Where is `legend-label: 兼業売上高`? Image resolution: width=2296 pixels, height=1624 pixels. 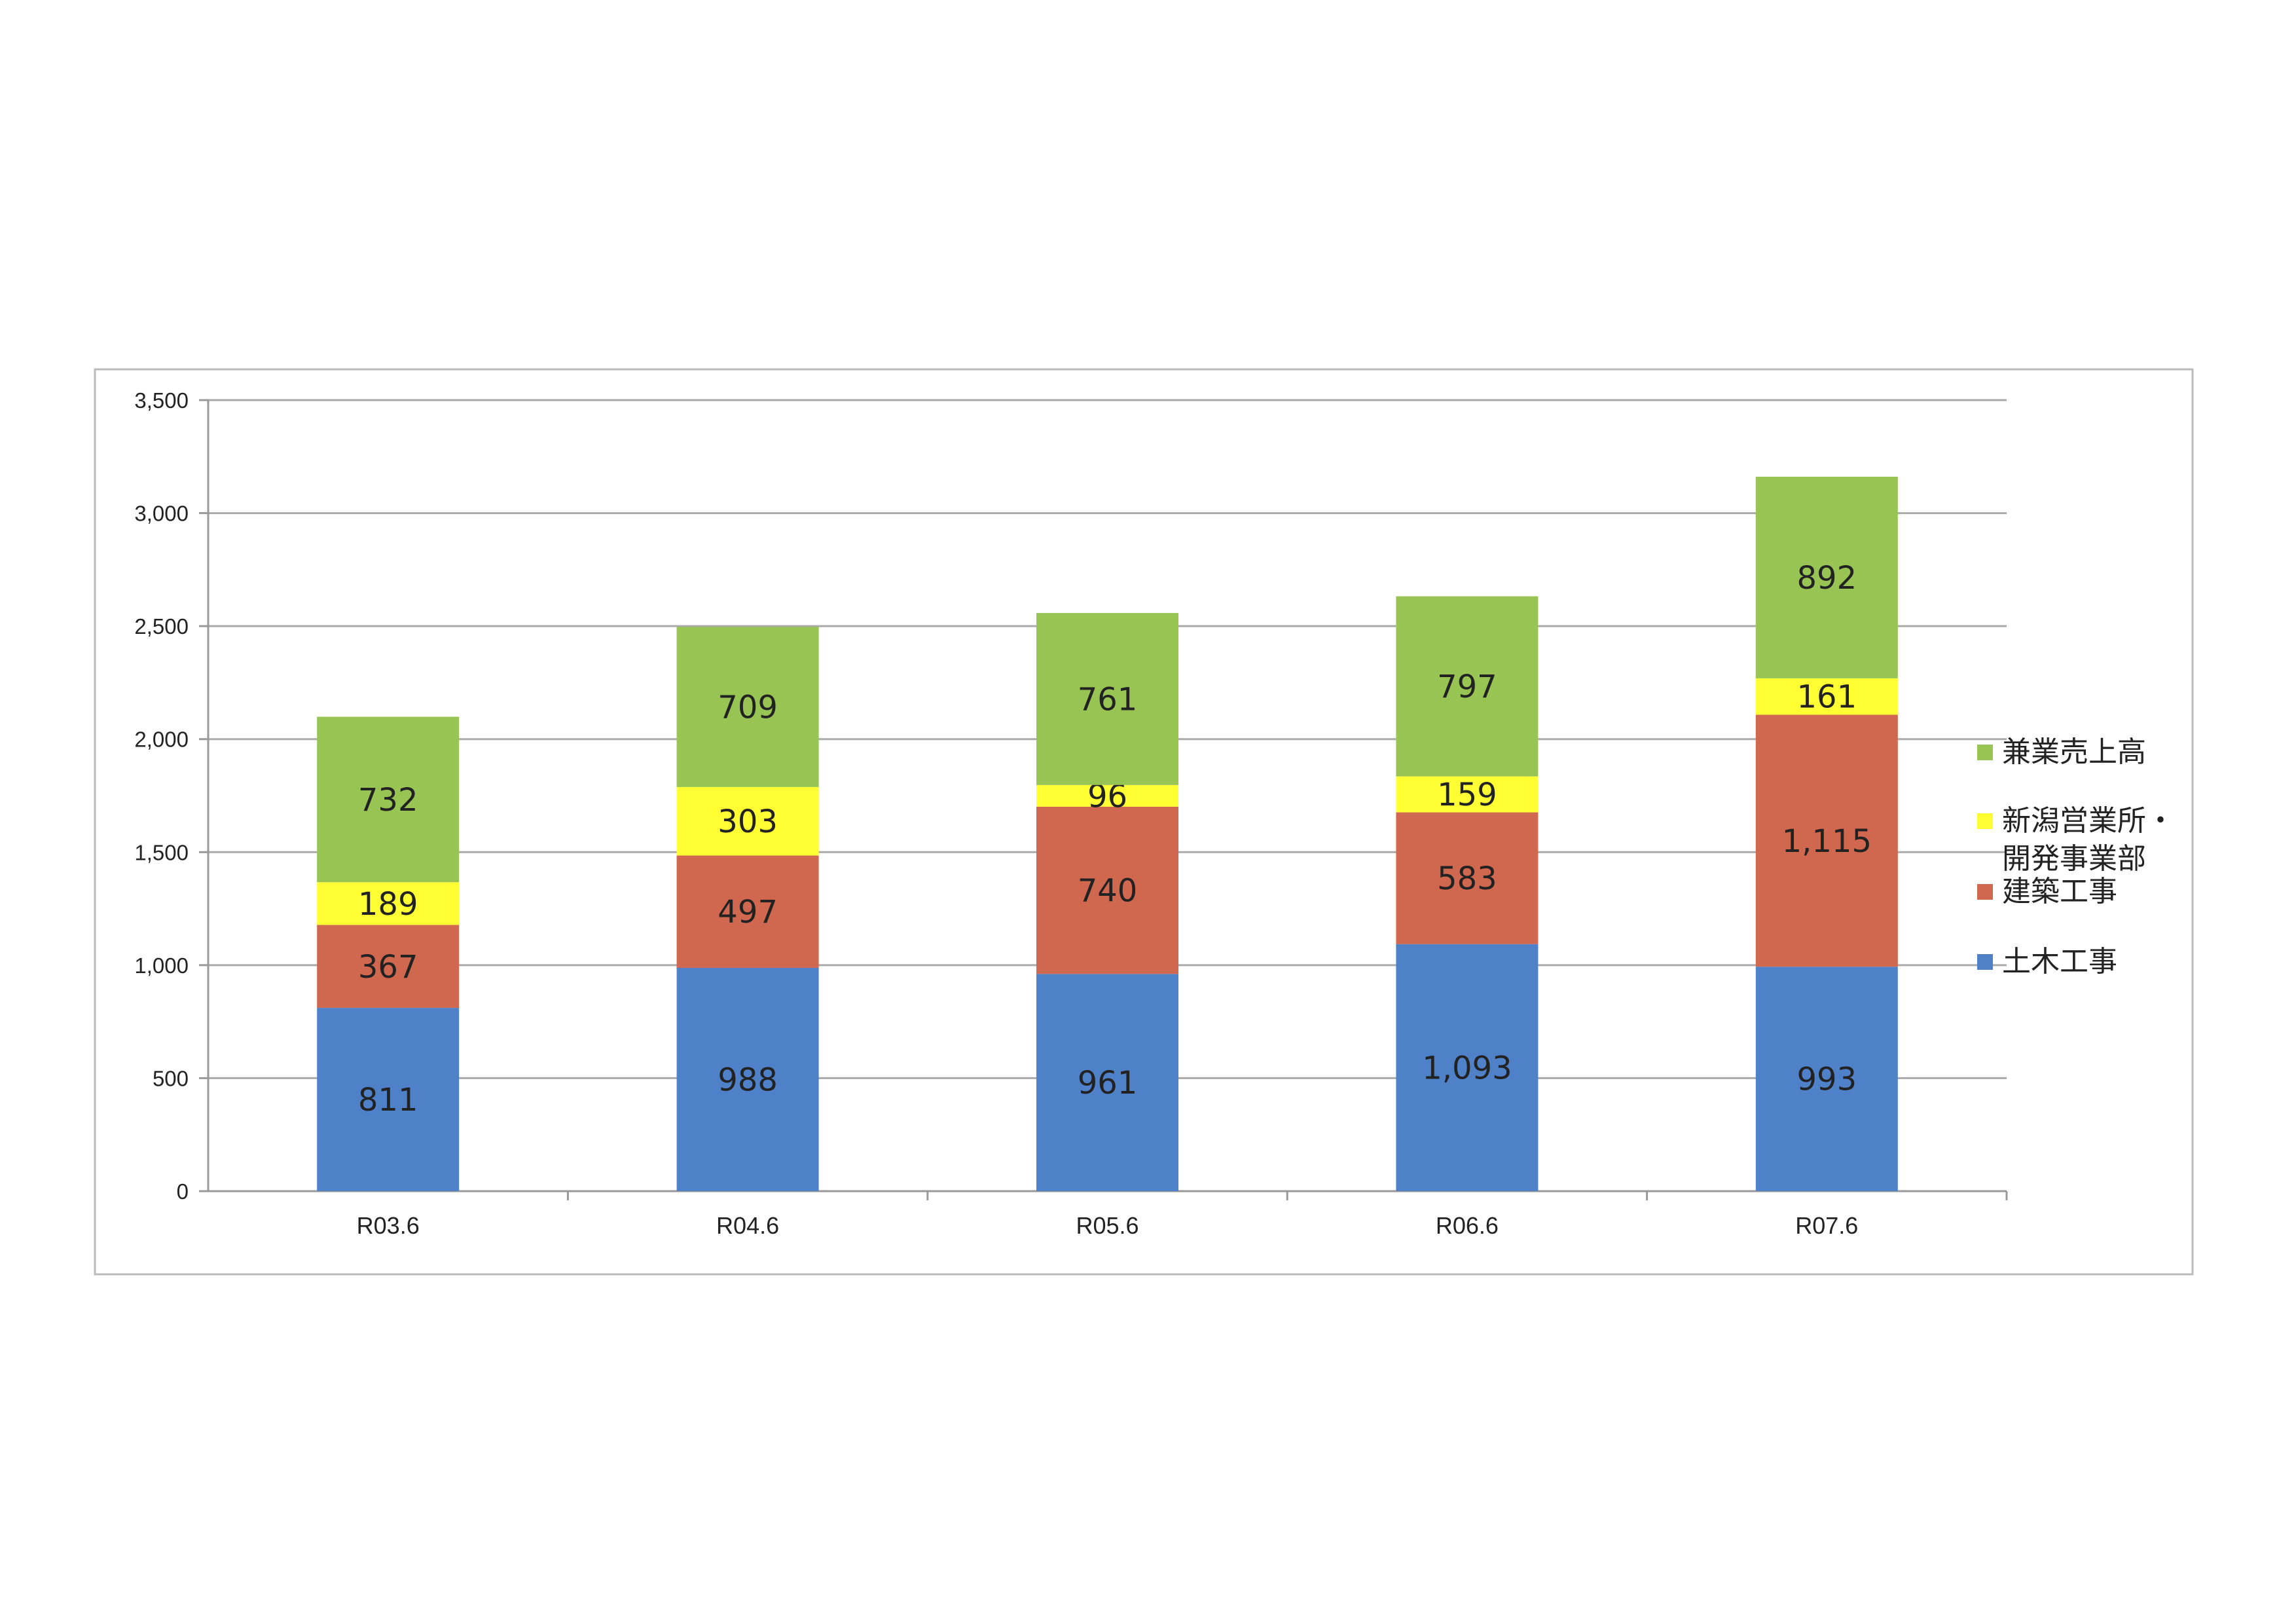 legend-label: 兼業売上高 is located at coordinates (2074, 752).